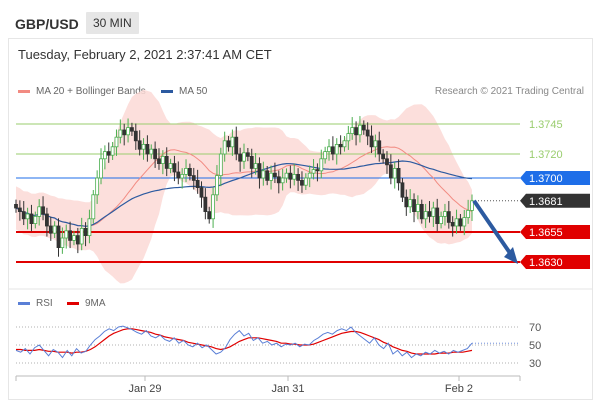 The width and height of the screenshot is (596, 405). I want to click on legend-label-ma20: MA 20 + Bollinger Bands, so click(91, 91).